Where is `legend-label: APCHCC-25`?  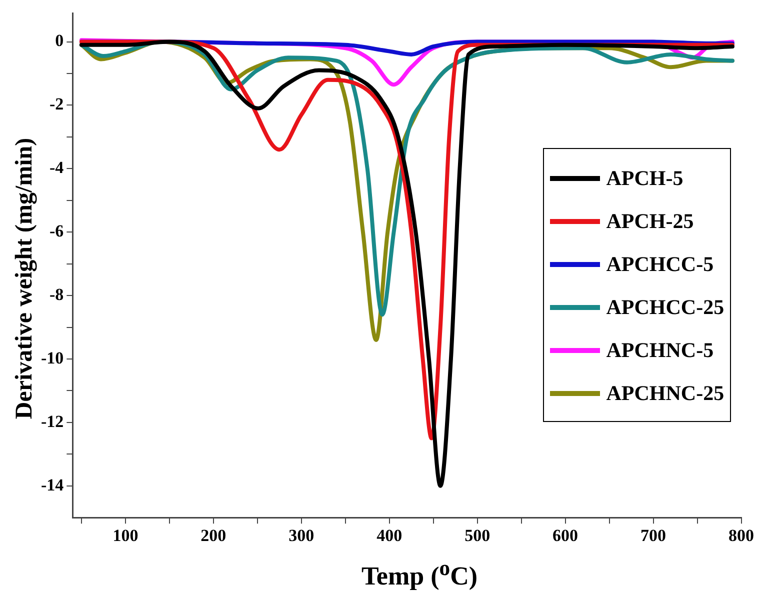
legend-label: APCHCC-25 is located at coordinates (665, 307).